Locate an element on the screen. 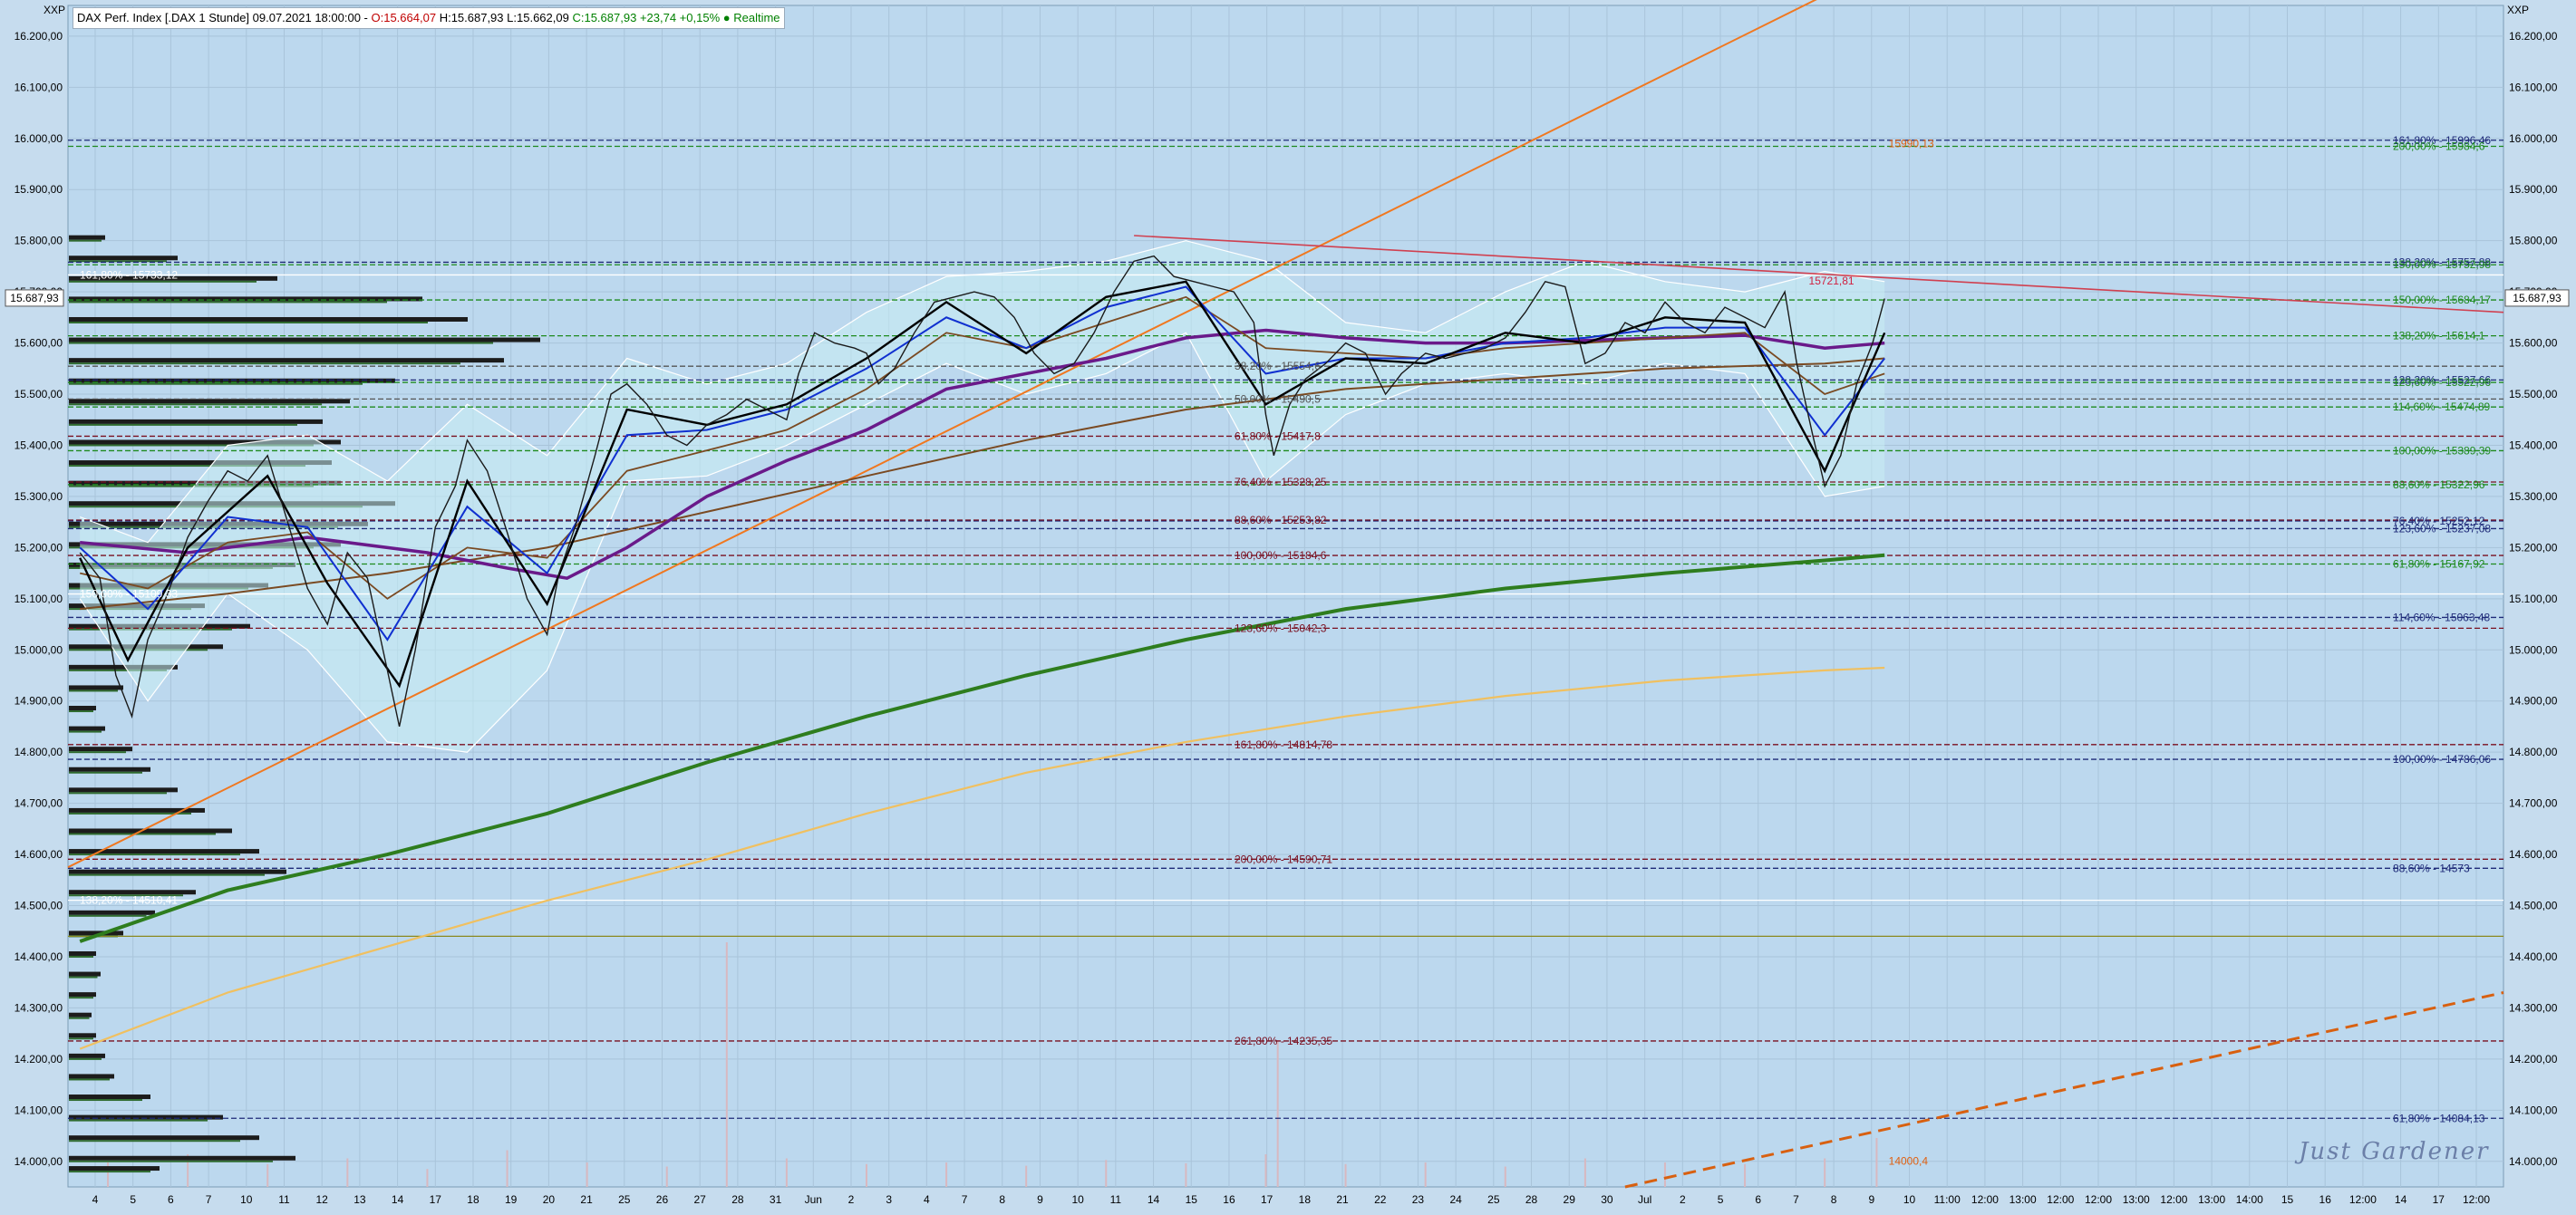  x-tick-label: 10 is located at coordinates (246, 1199).